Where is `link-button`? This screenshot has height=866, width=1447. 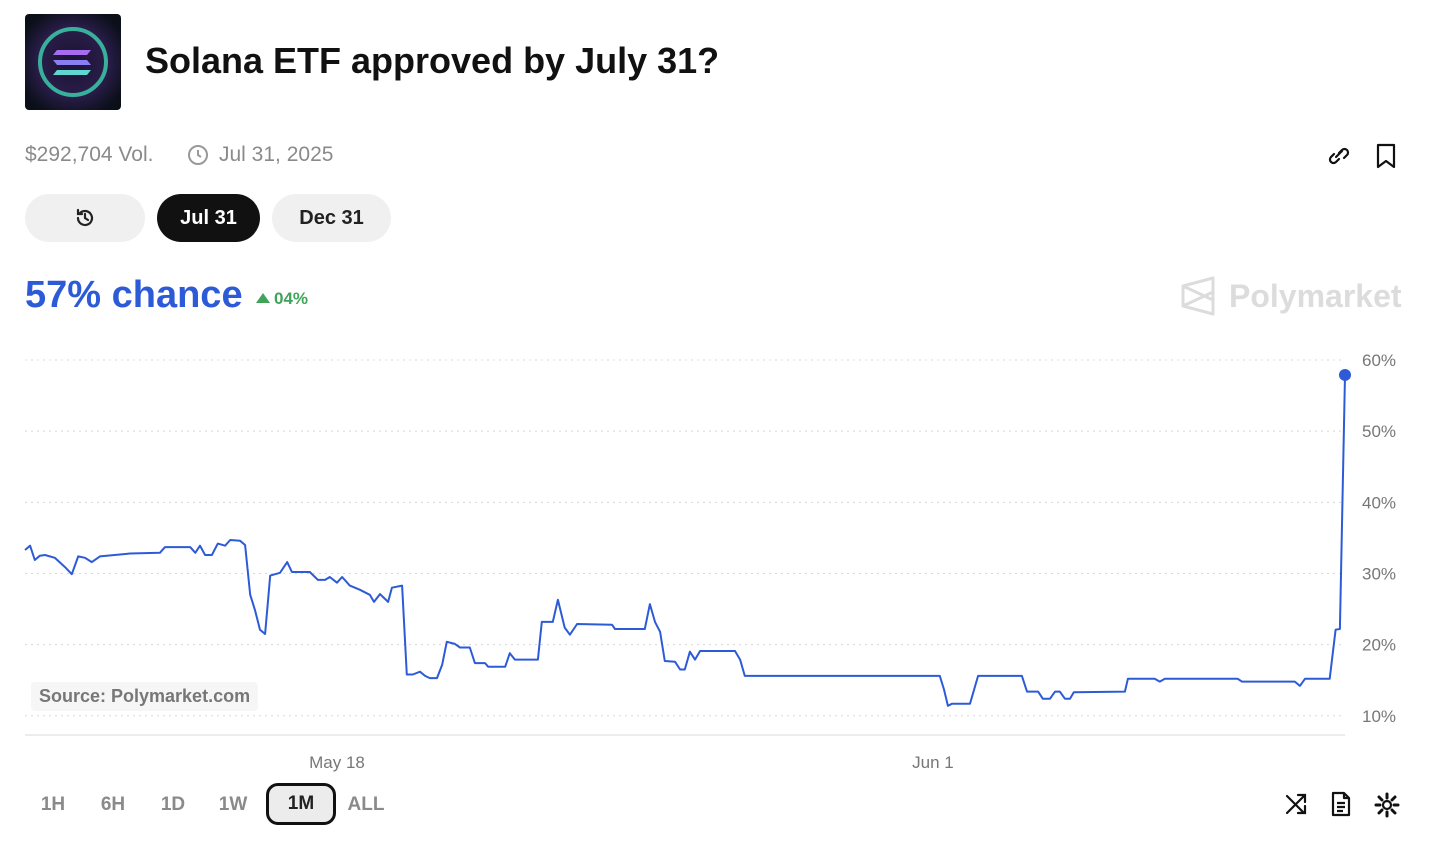 link-button is located at coordinates (1339, 156).